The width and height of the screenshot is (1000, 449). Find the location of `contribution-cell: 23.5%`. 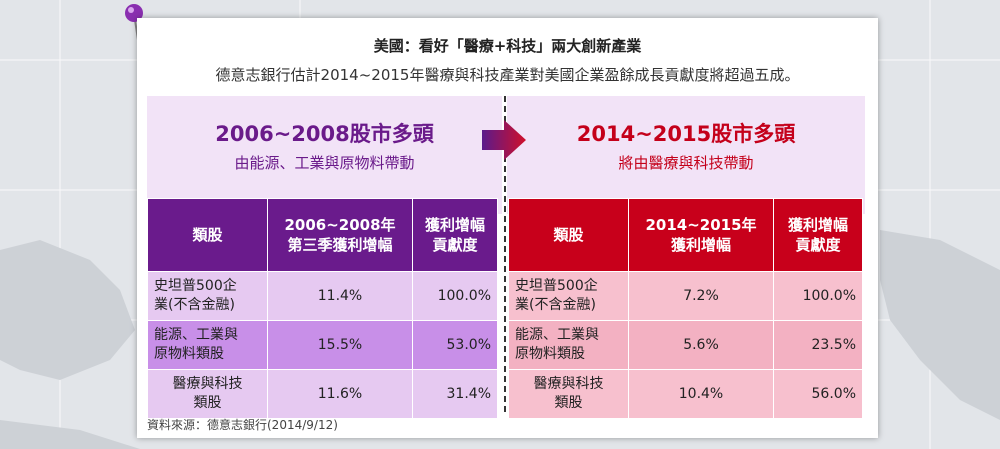

contribution-cell: 23.5% is located at coordinates (818, 345).